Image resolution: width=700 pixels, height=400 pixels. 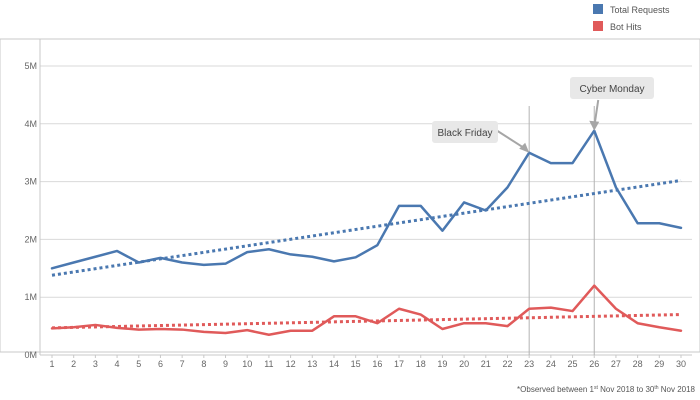 I want to click on x-tick-label: 27, so click(x=616, y=364).